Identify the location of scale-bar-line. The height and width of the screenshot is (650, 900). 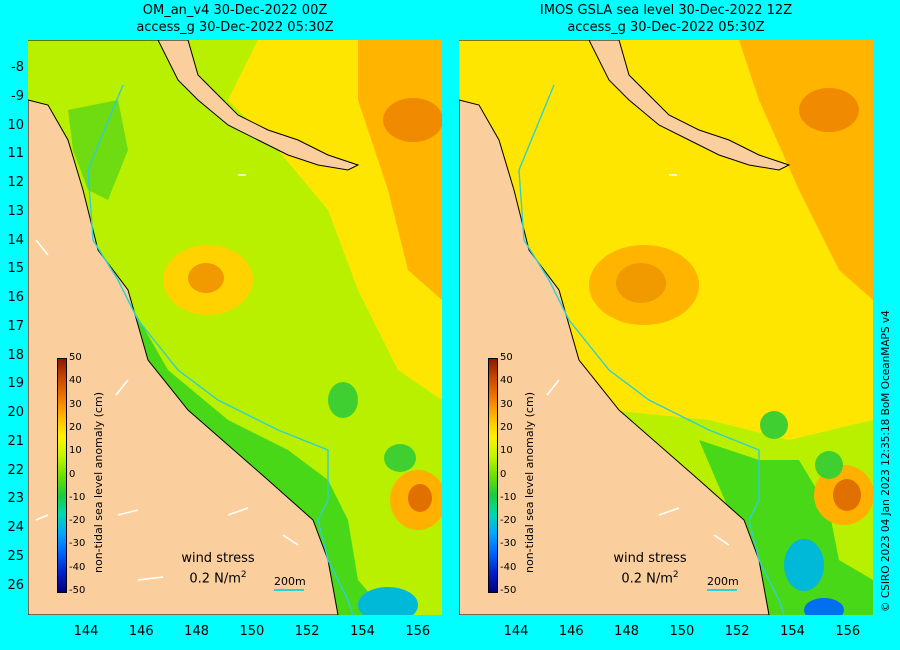
(289, 590).